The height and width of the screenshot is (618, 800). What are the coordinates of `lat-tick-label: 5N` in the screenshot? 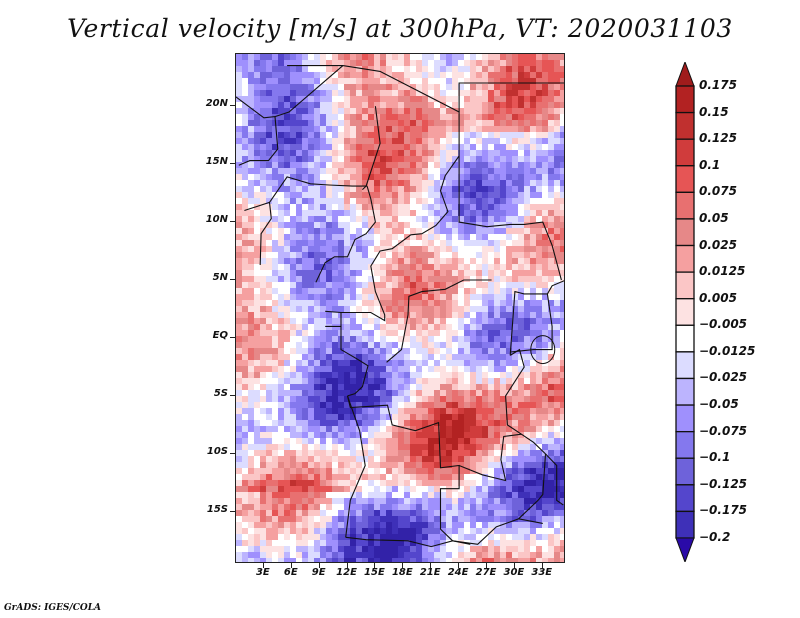 It's located at (220, 278).